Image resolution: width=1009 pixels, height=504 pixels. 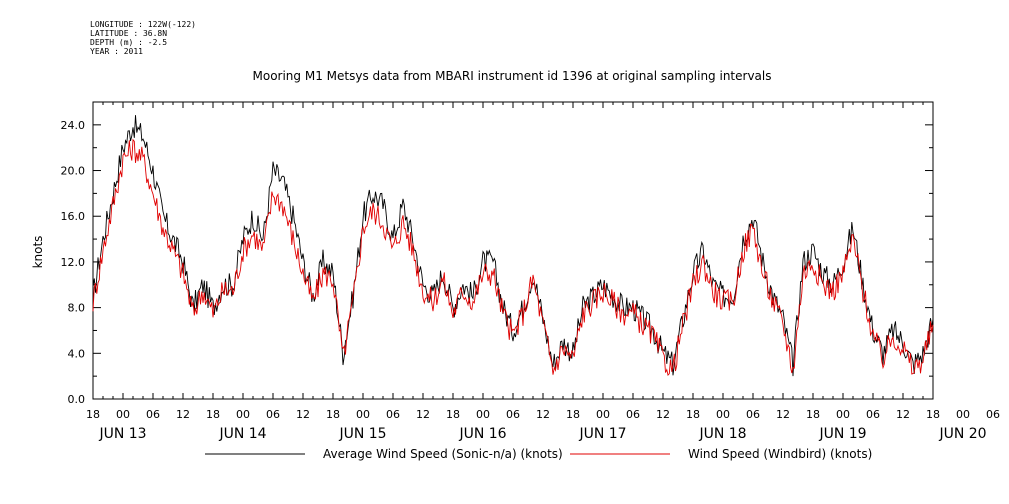 What do you see at coordinates (129, 42) in the screenshot?
I see `depth-label: DEPTH (m) : -2.5` at bounding box center [129, 42].